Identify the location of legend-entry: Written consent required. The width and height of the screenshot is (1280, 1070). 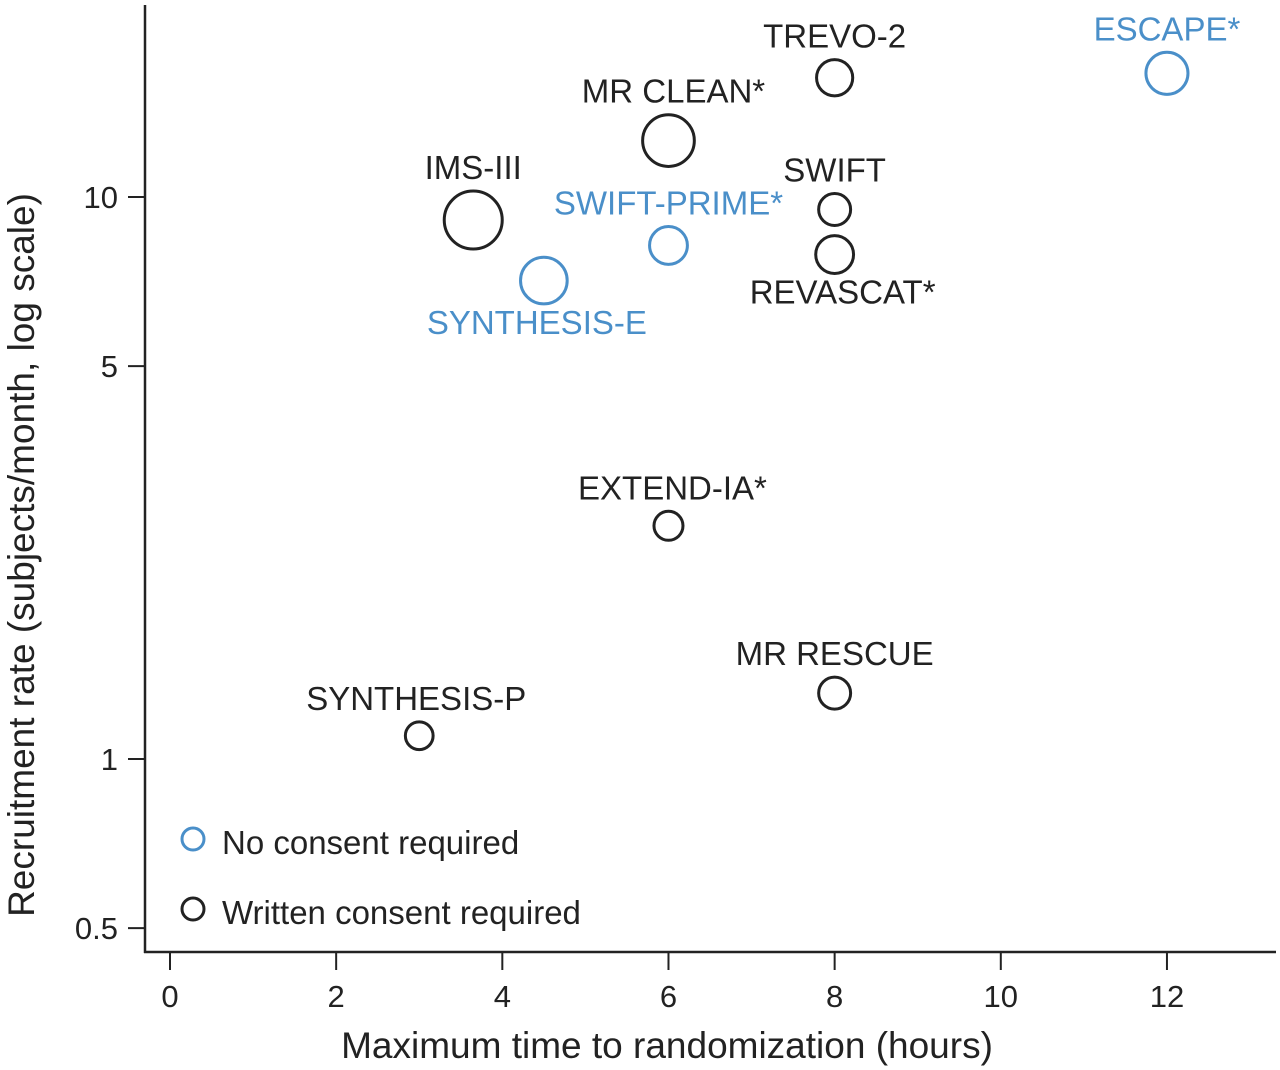
(380, 912).